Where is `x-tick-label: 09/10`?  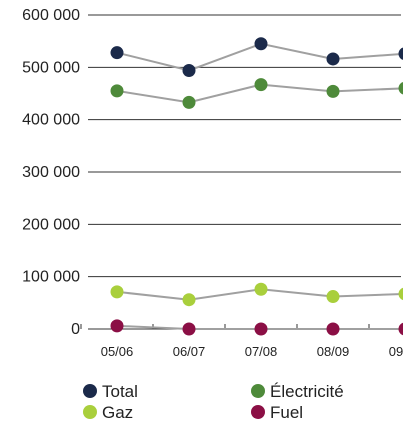 x-tick-label: 09/10 is located at coordinates (396, 351).